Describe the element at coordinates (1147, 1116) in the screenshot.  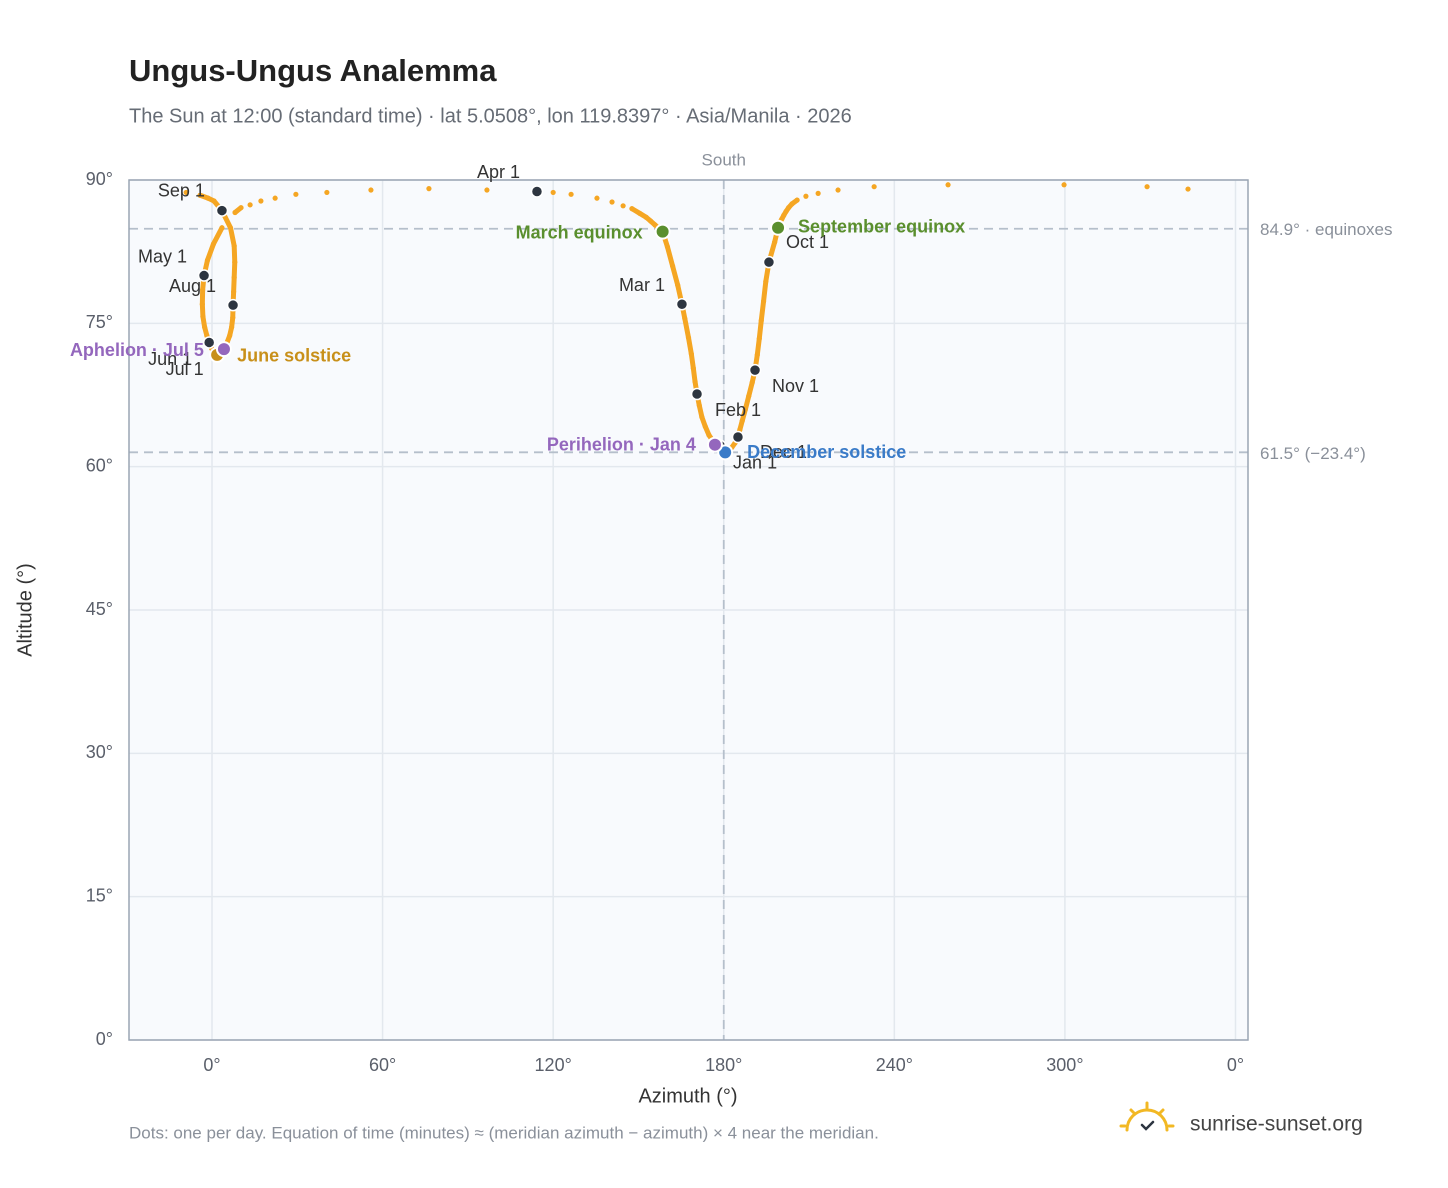
I see `brand-logo` at that location.